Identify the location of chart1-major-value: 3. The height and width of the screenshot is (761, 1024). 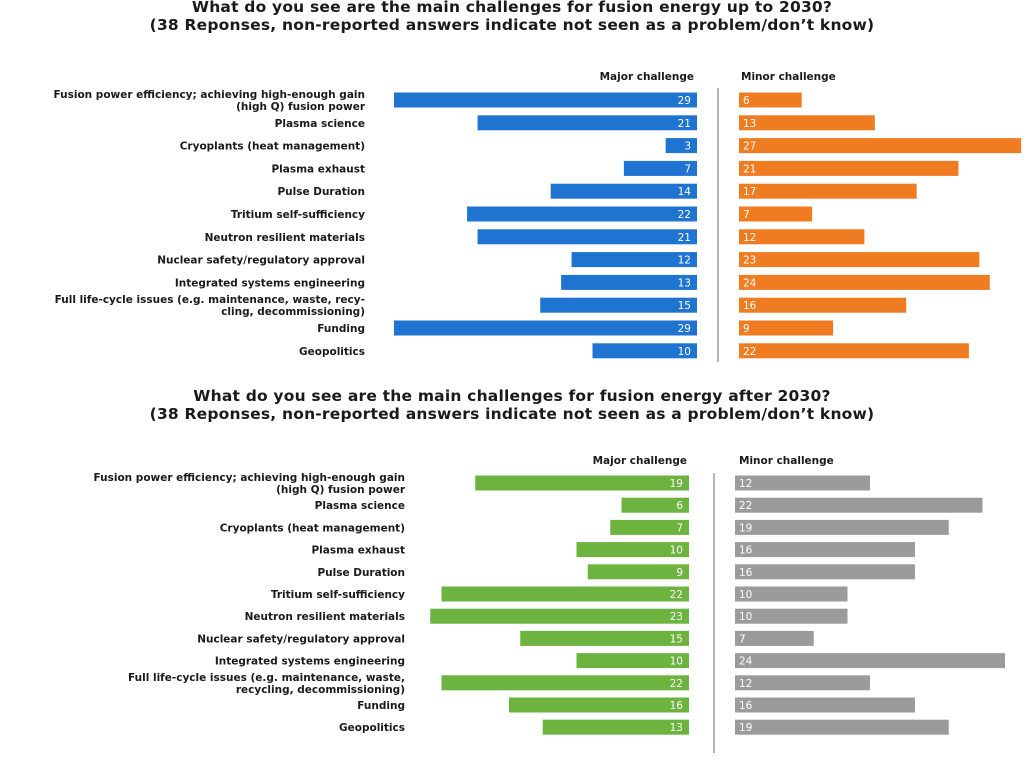
(687, 147).